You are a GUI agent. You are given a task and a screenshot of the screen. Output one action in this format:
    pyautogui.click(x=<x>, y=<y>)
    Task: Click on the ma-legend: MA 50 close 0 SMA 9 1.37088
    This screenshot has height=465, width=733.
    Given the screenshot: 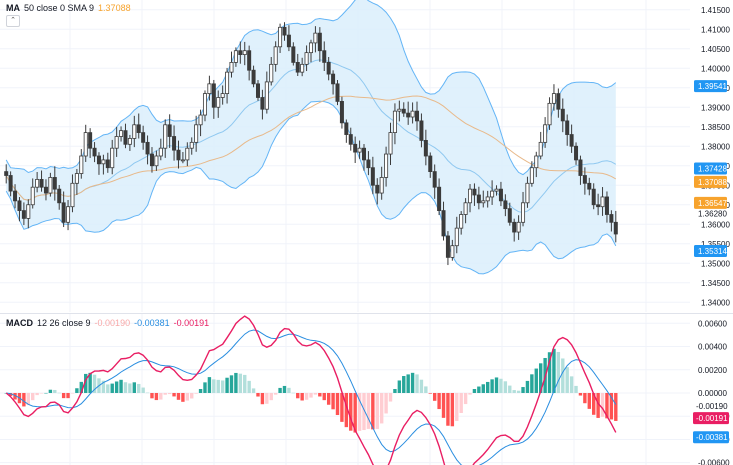 What is the action you would take?
    pyautogui.click(x=70, y=8)
    